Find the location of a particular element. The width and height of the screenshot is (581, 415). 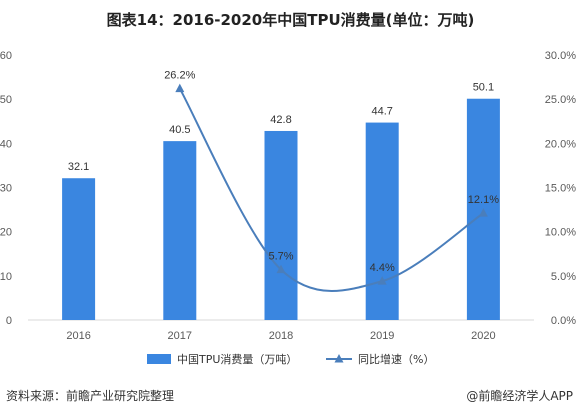

right-axis-tick-label: 0.0% is located at coordinates (563, 321).